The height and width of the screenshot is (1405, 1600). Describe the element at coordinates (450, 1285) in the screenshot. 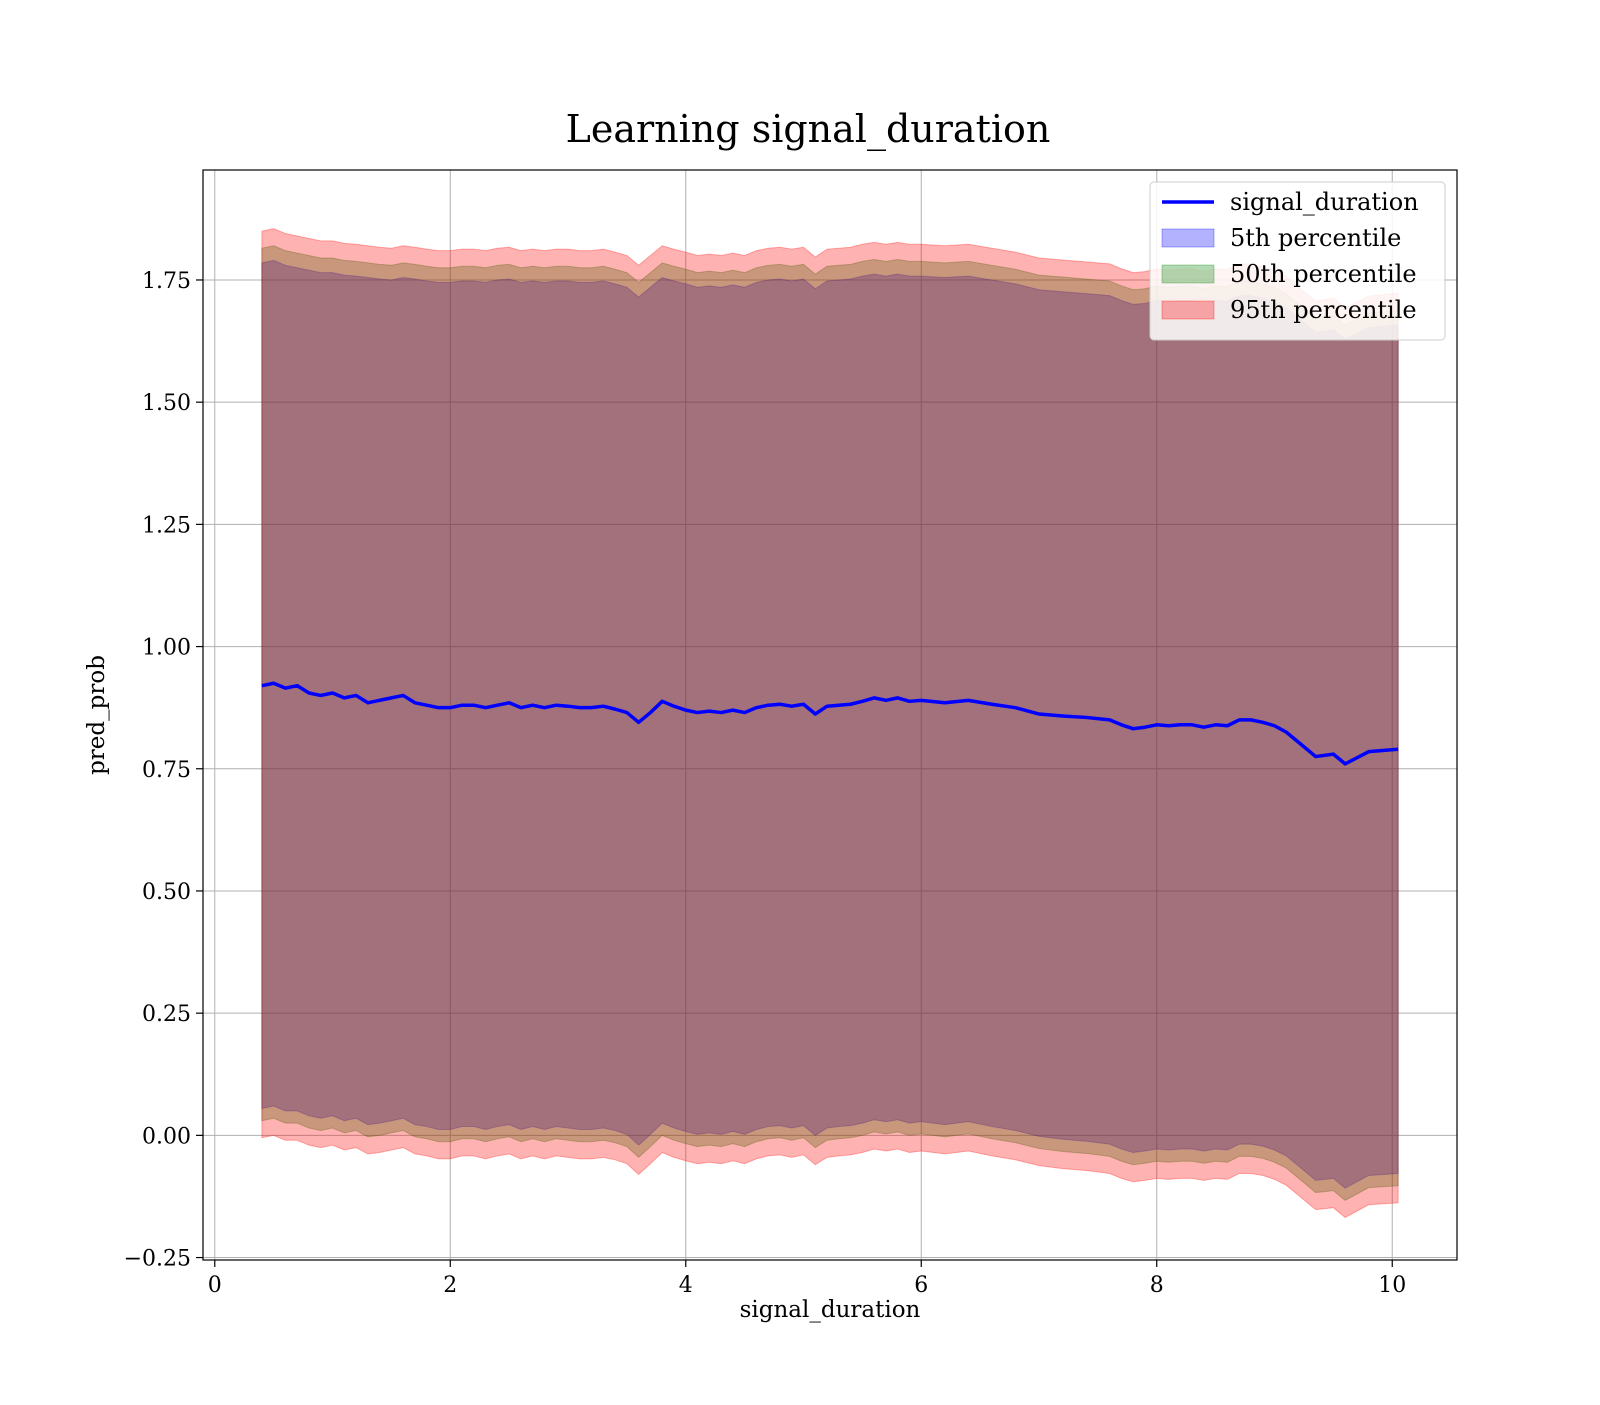

I see `x-tick-label: 2` at that location.